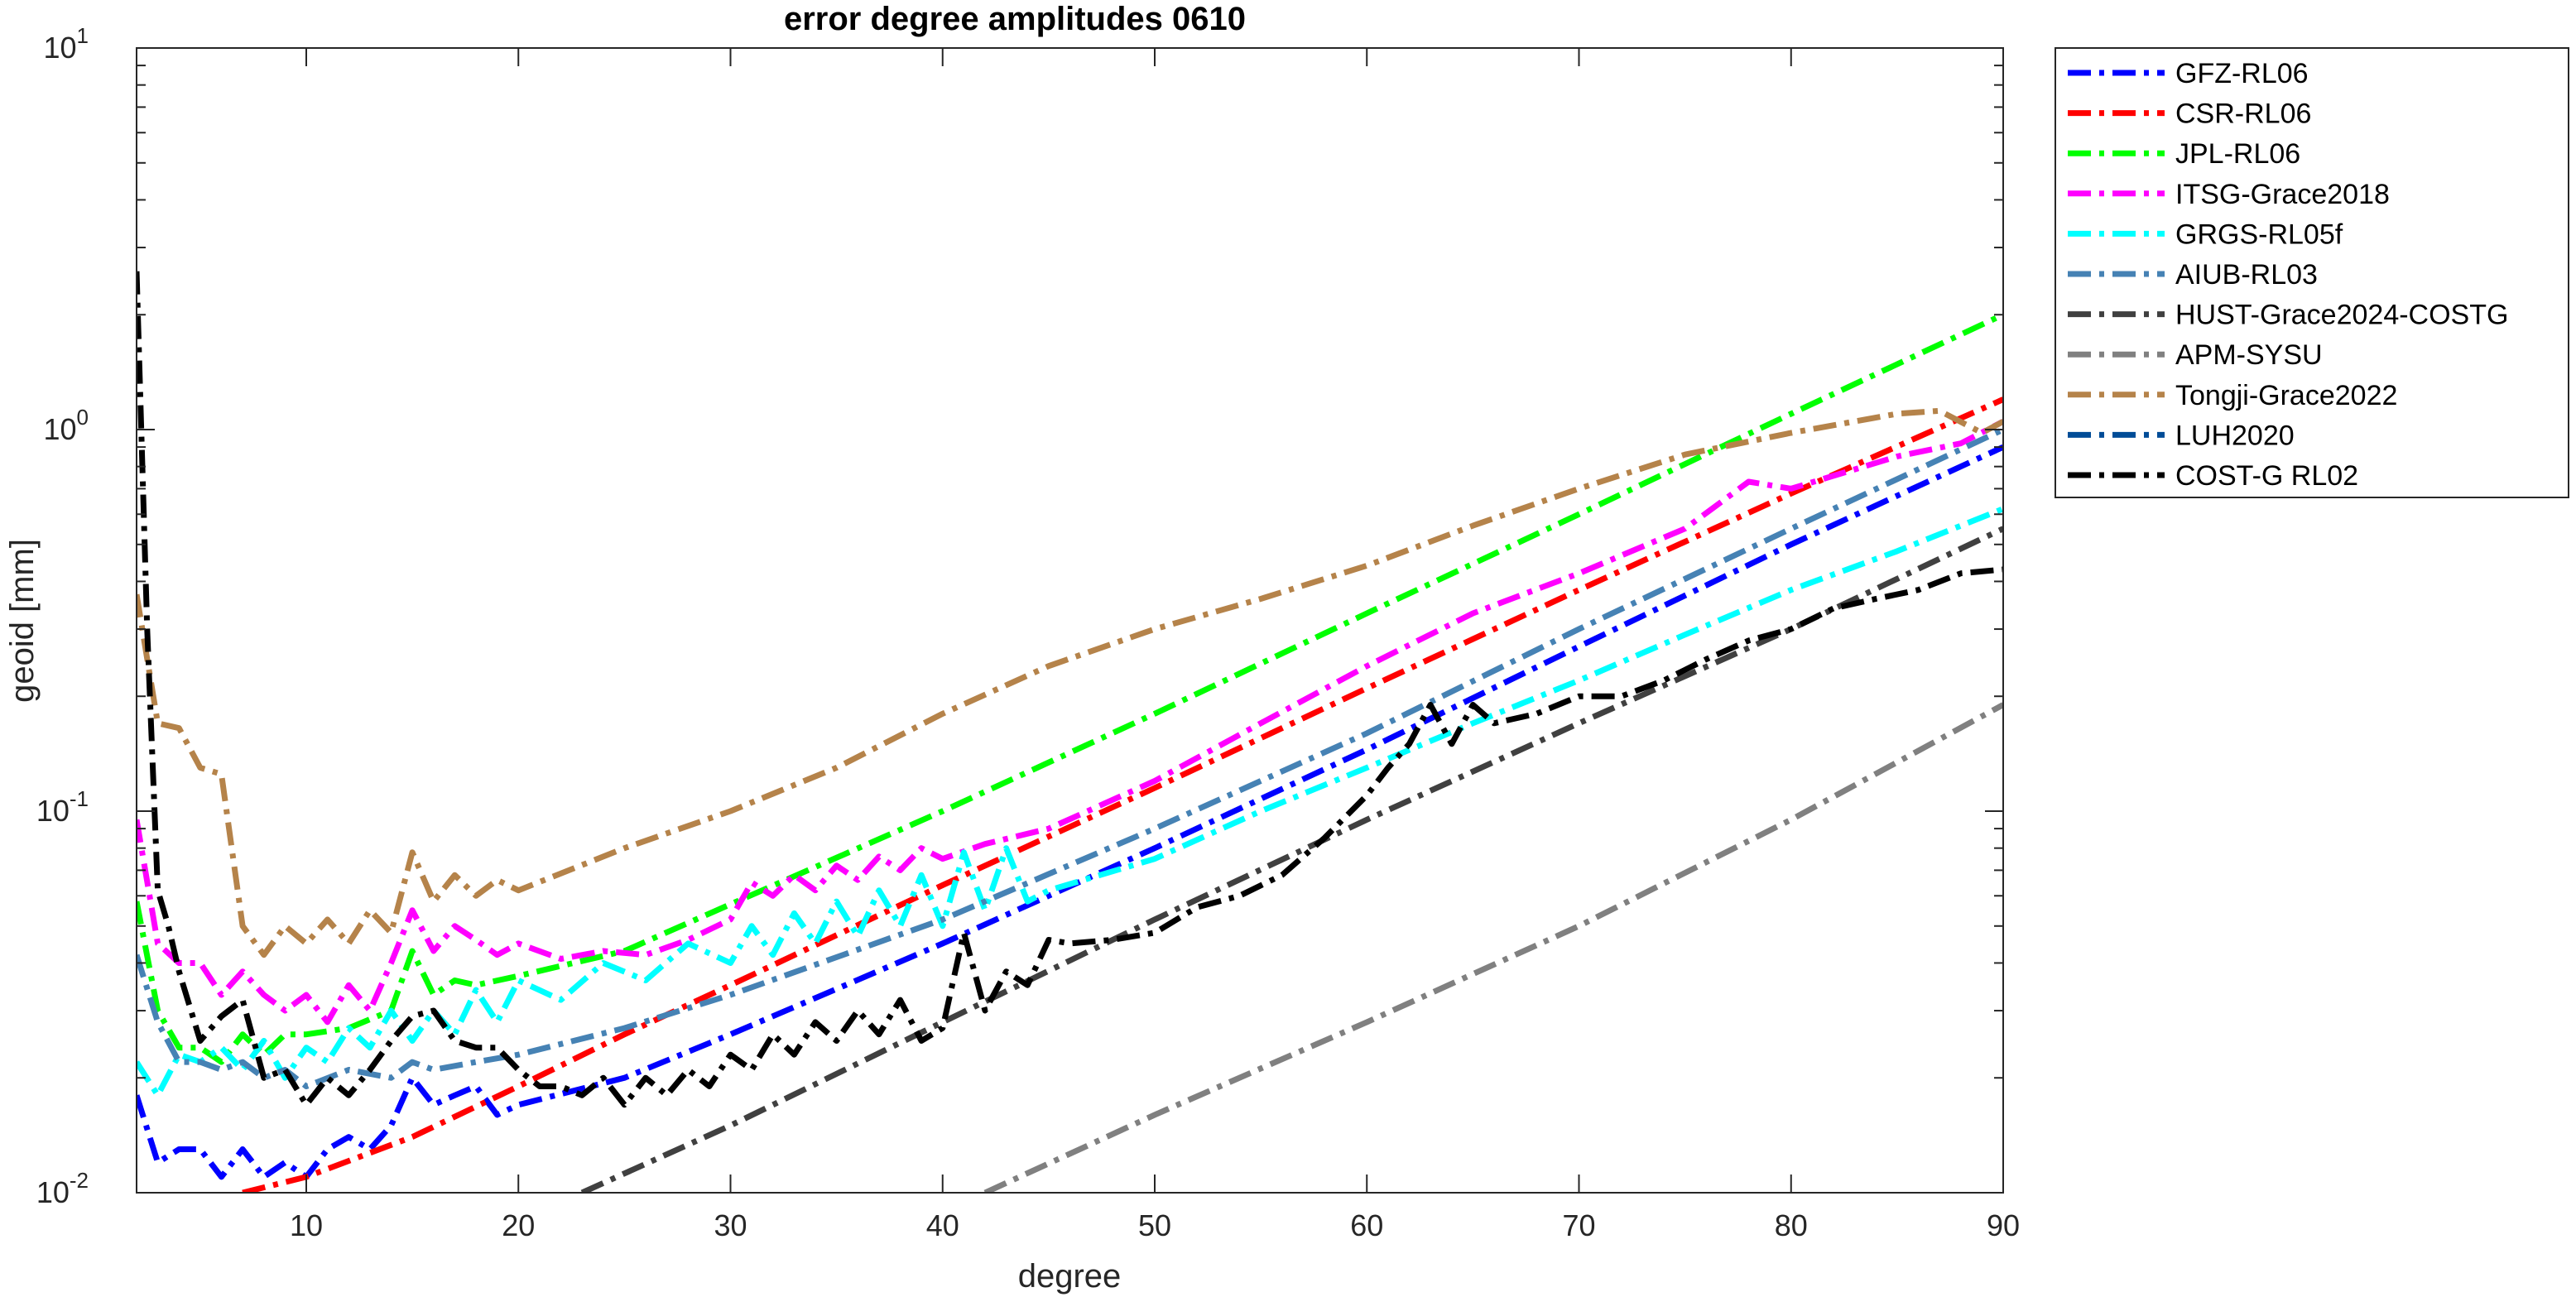 This screenshot has width=2576, height=1297. What do you see at coordinates (730, 1225) in the screenshot?
I see `x-tick-label: 30` at bounding box center [730, 1225].